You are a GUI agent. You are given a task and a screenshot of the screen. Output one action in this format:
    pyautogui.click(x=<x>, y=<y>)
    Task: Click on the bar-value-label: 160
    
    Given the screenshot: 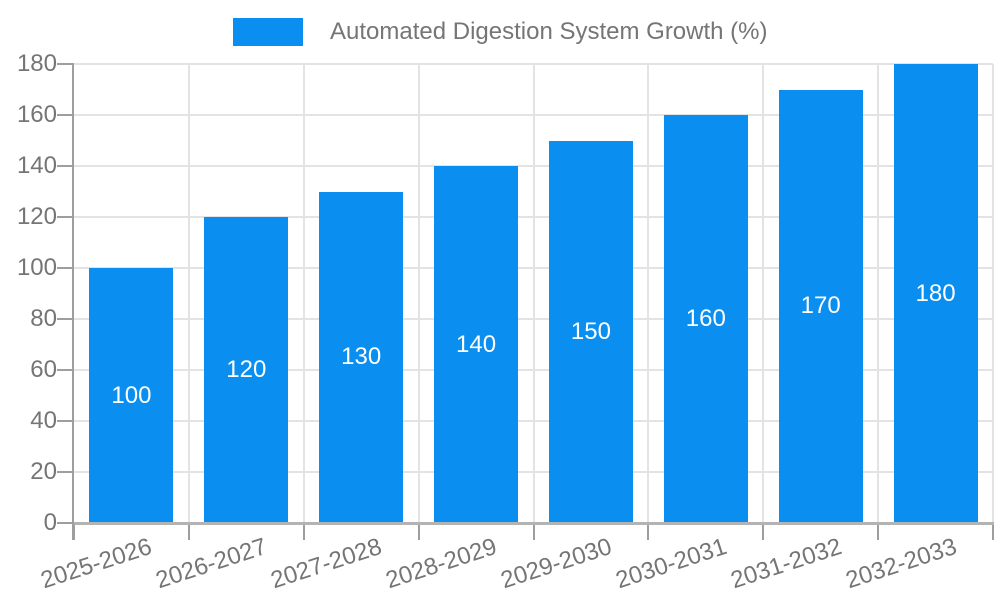 What is the action you would take?
    pyautogui.click(x=705, y=318)
    